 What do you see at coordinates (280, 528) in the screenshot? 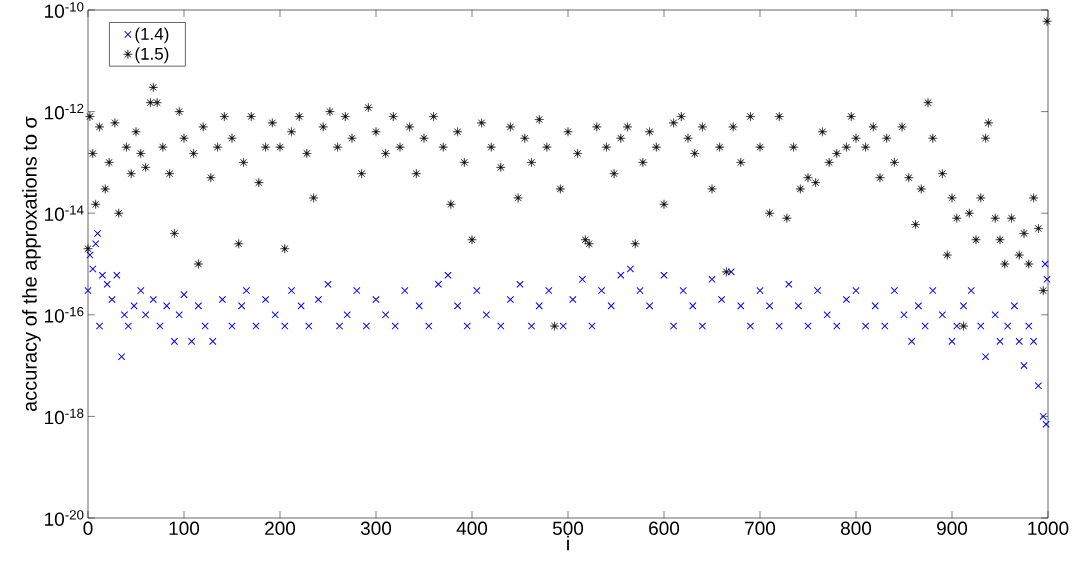
I see `x-tick-label: 200` at bounding box center [280, 528].